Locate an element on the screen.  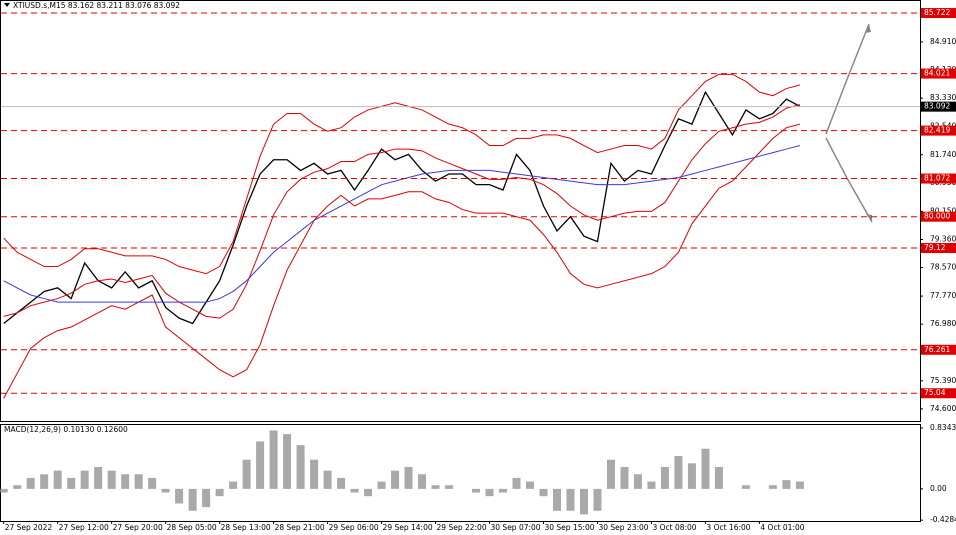
level-label: 75.04 is located at coordinates (935, 392).